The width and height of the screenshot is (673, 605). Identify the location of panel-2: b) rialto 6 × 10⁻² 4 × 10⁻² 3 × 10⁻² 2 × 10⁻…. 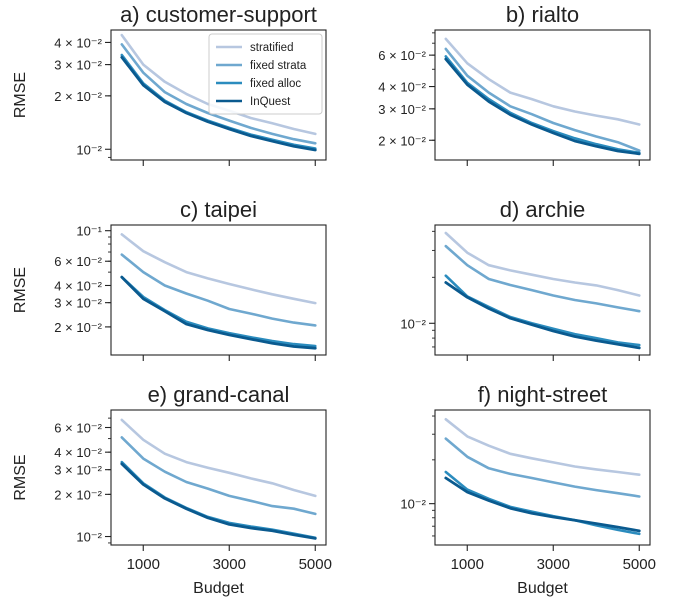
(514, 84).